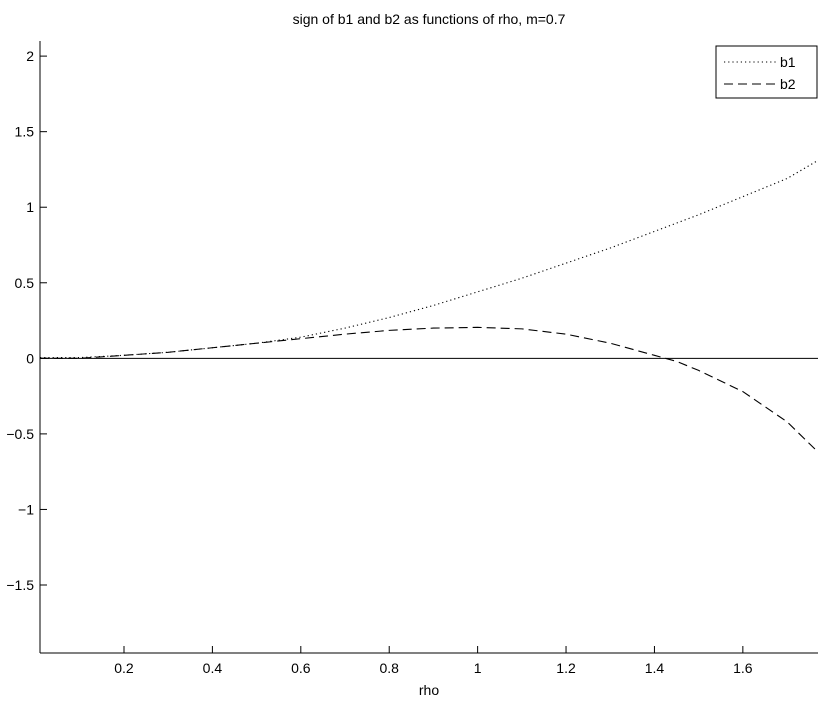  Describe the element at coordinates (30, 56) in the screenshot. I see `y-tick-label: 2` at that location.